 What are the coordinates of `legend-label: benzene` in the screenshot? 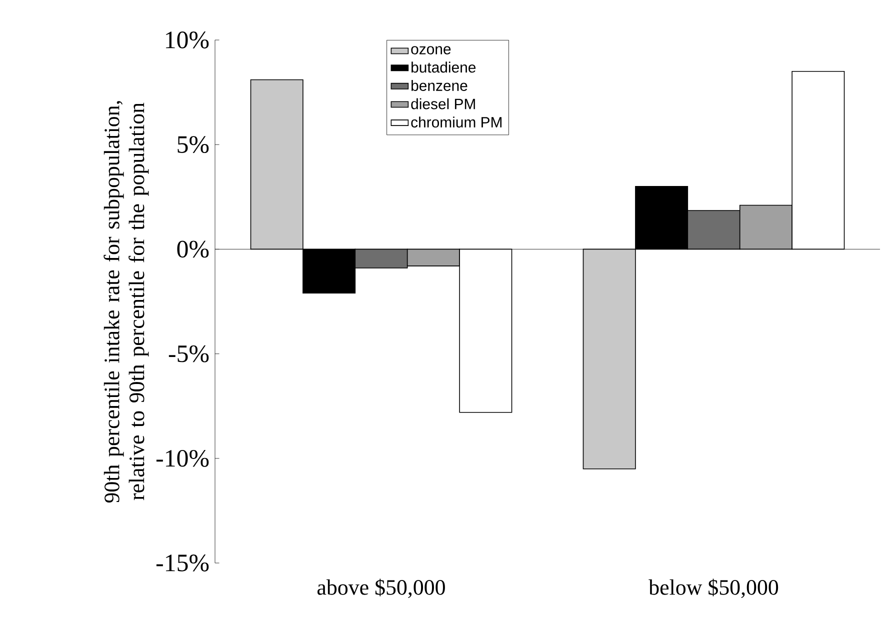 It's located at (440, 85).